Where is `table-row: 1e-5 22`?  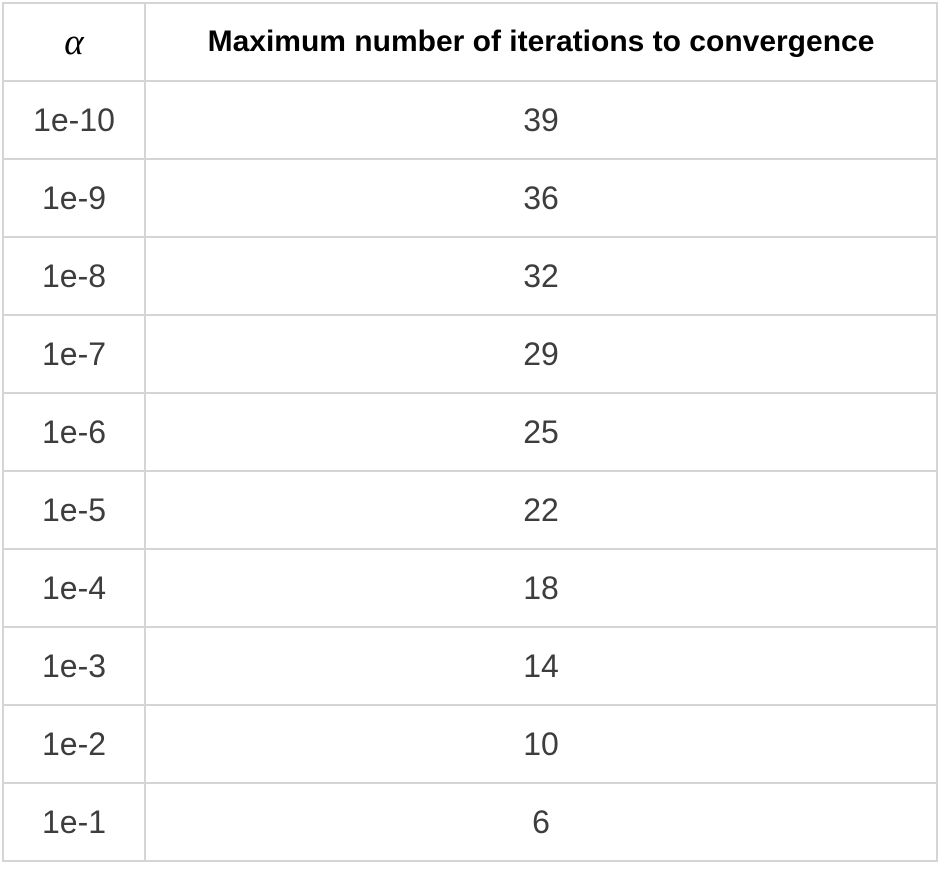
table-row: 1e-5 22 is located at coordinates (470, 510).